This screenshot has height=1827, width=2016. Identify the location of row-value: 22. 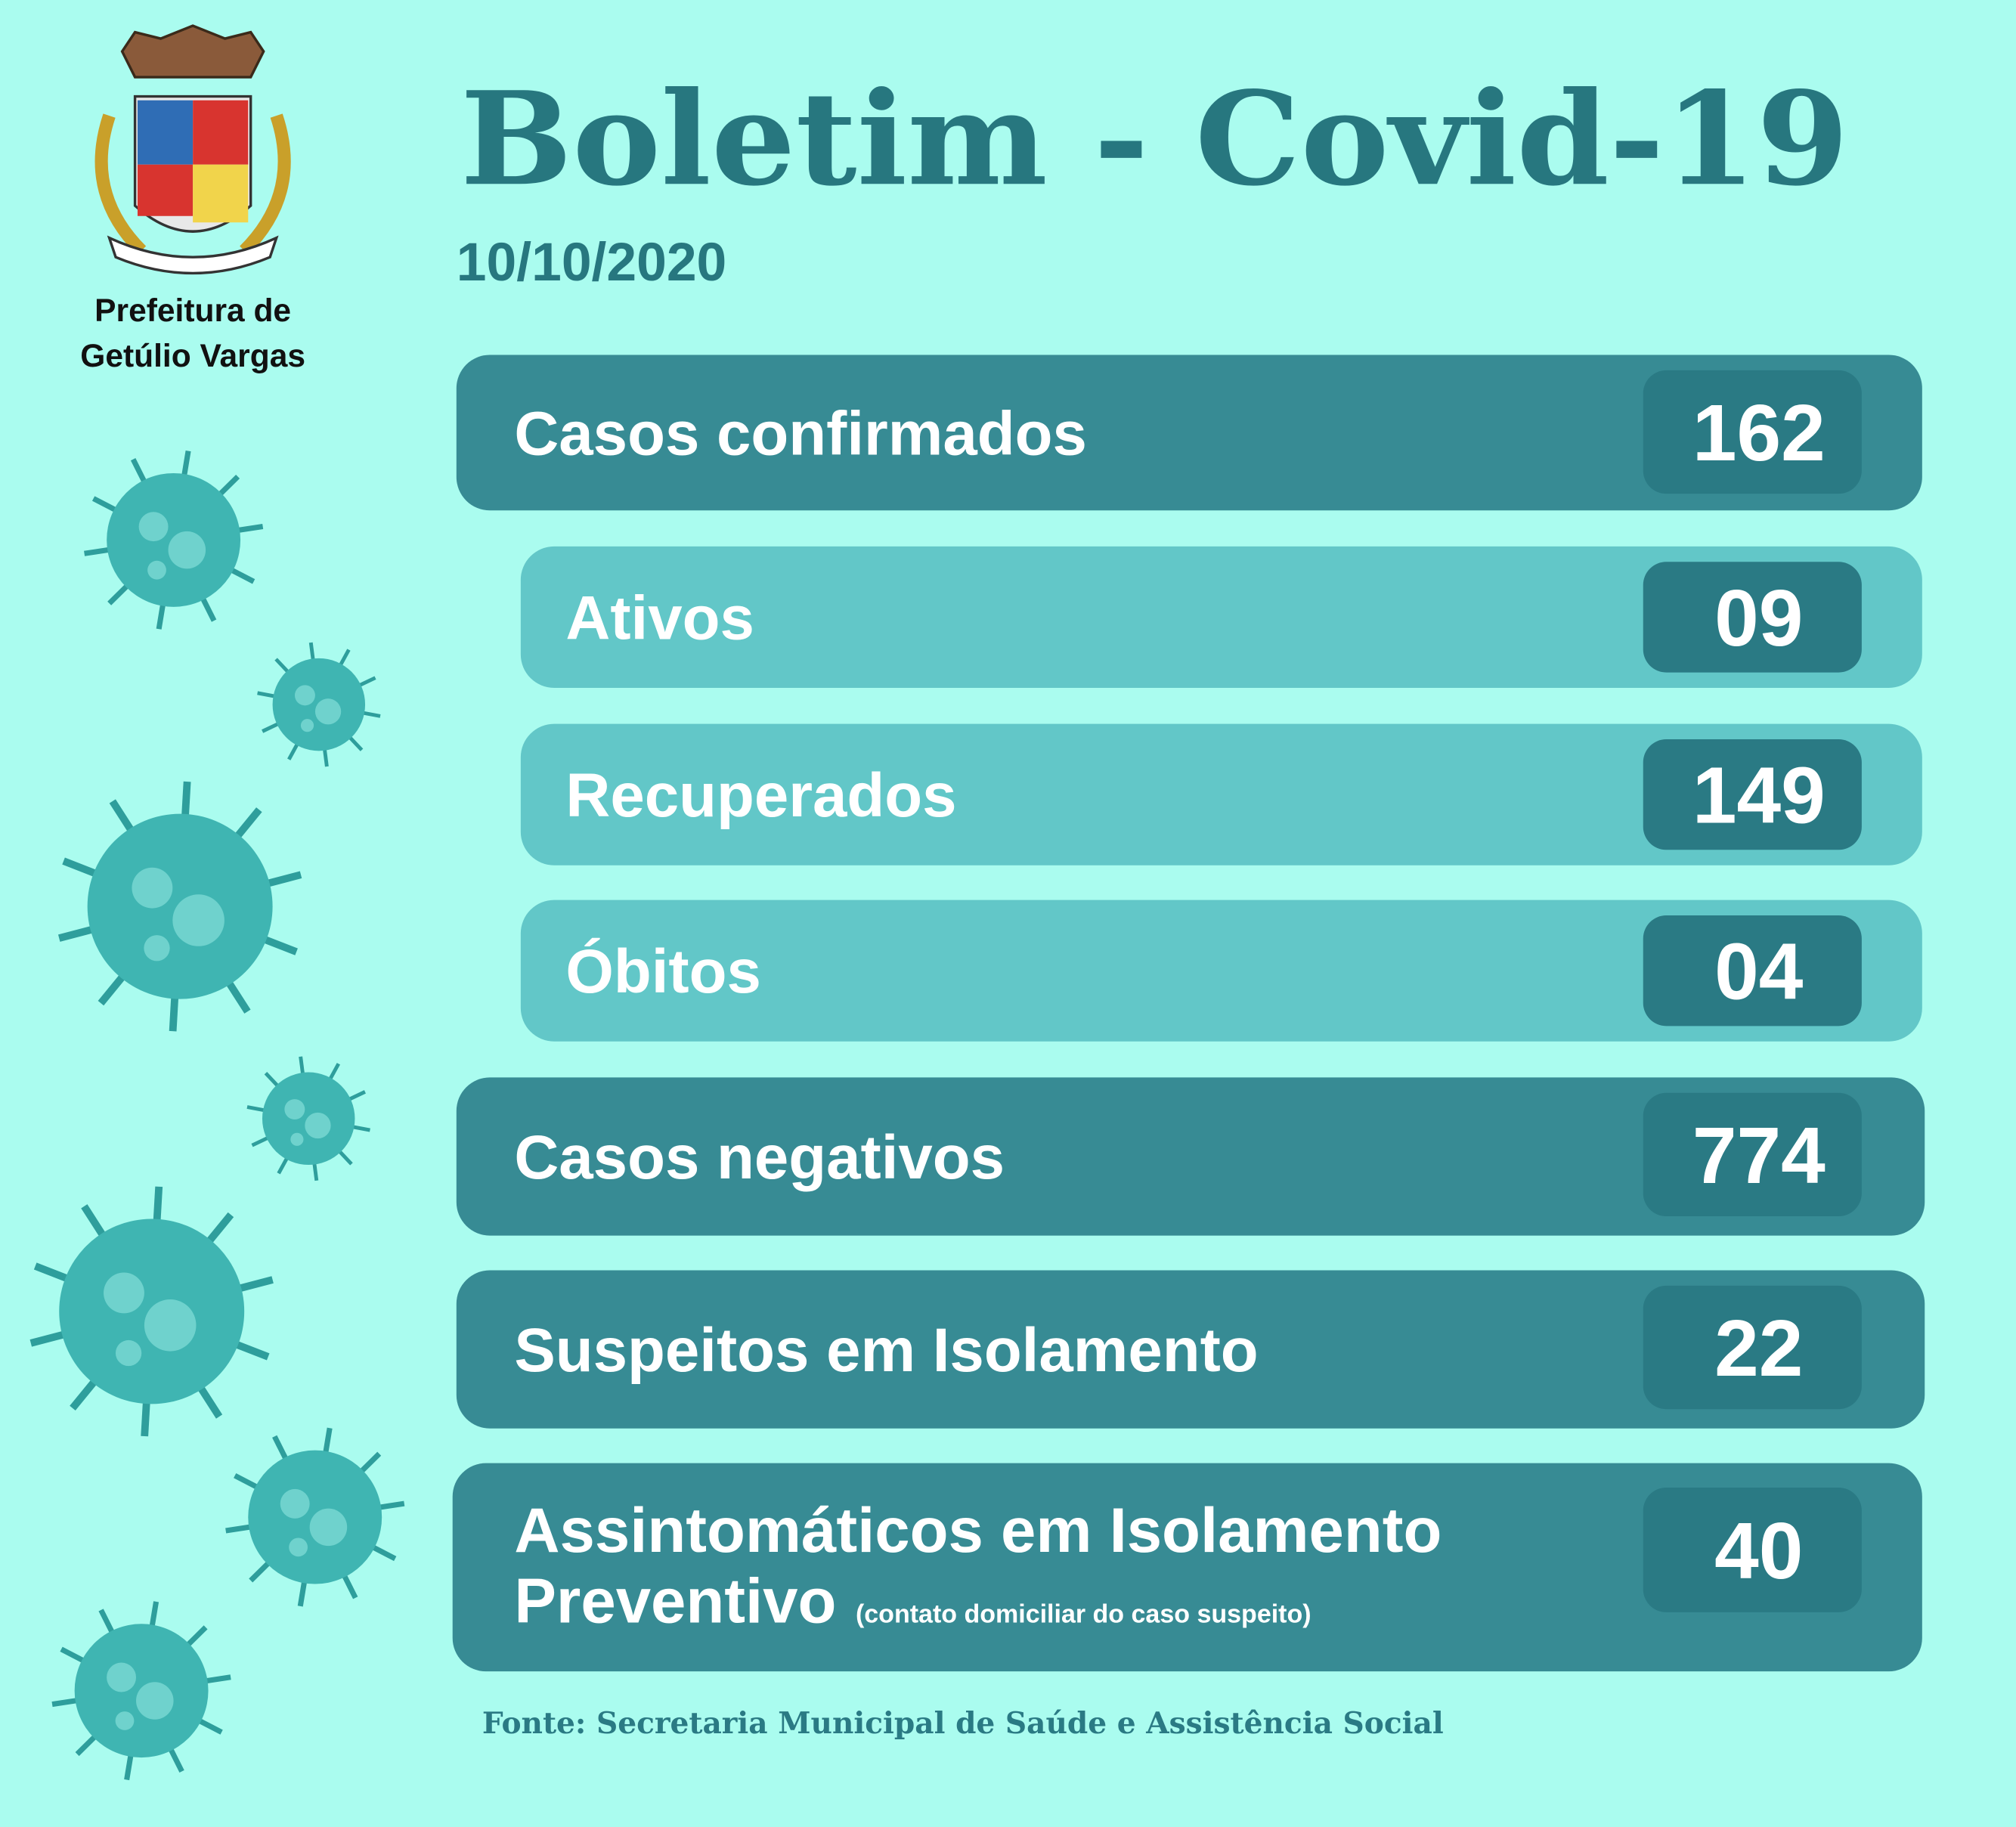
(1758, 1349).